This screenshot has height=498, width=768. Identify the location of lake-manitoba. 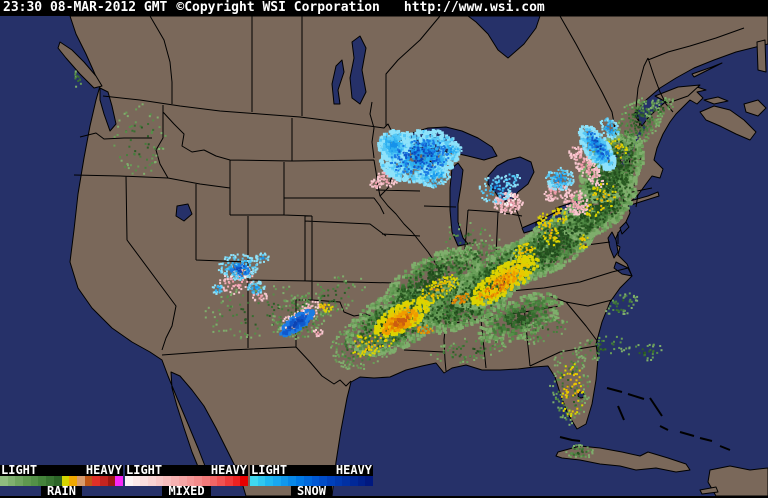
(338, 82).